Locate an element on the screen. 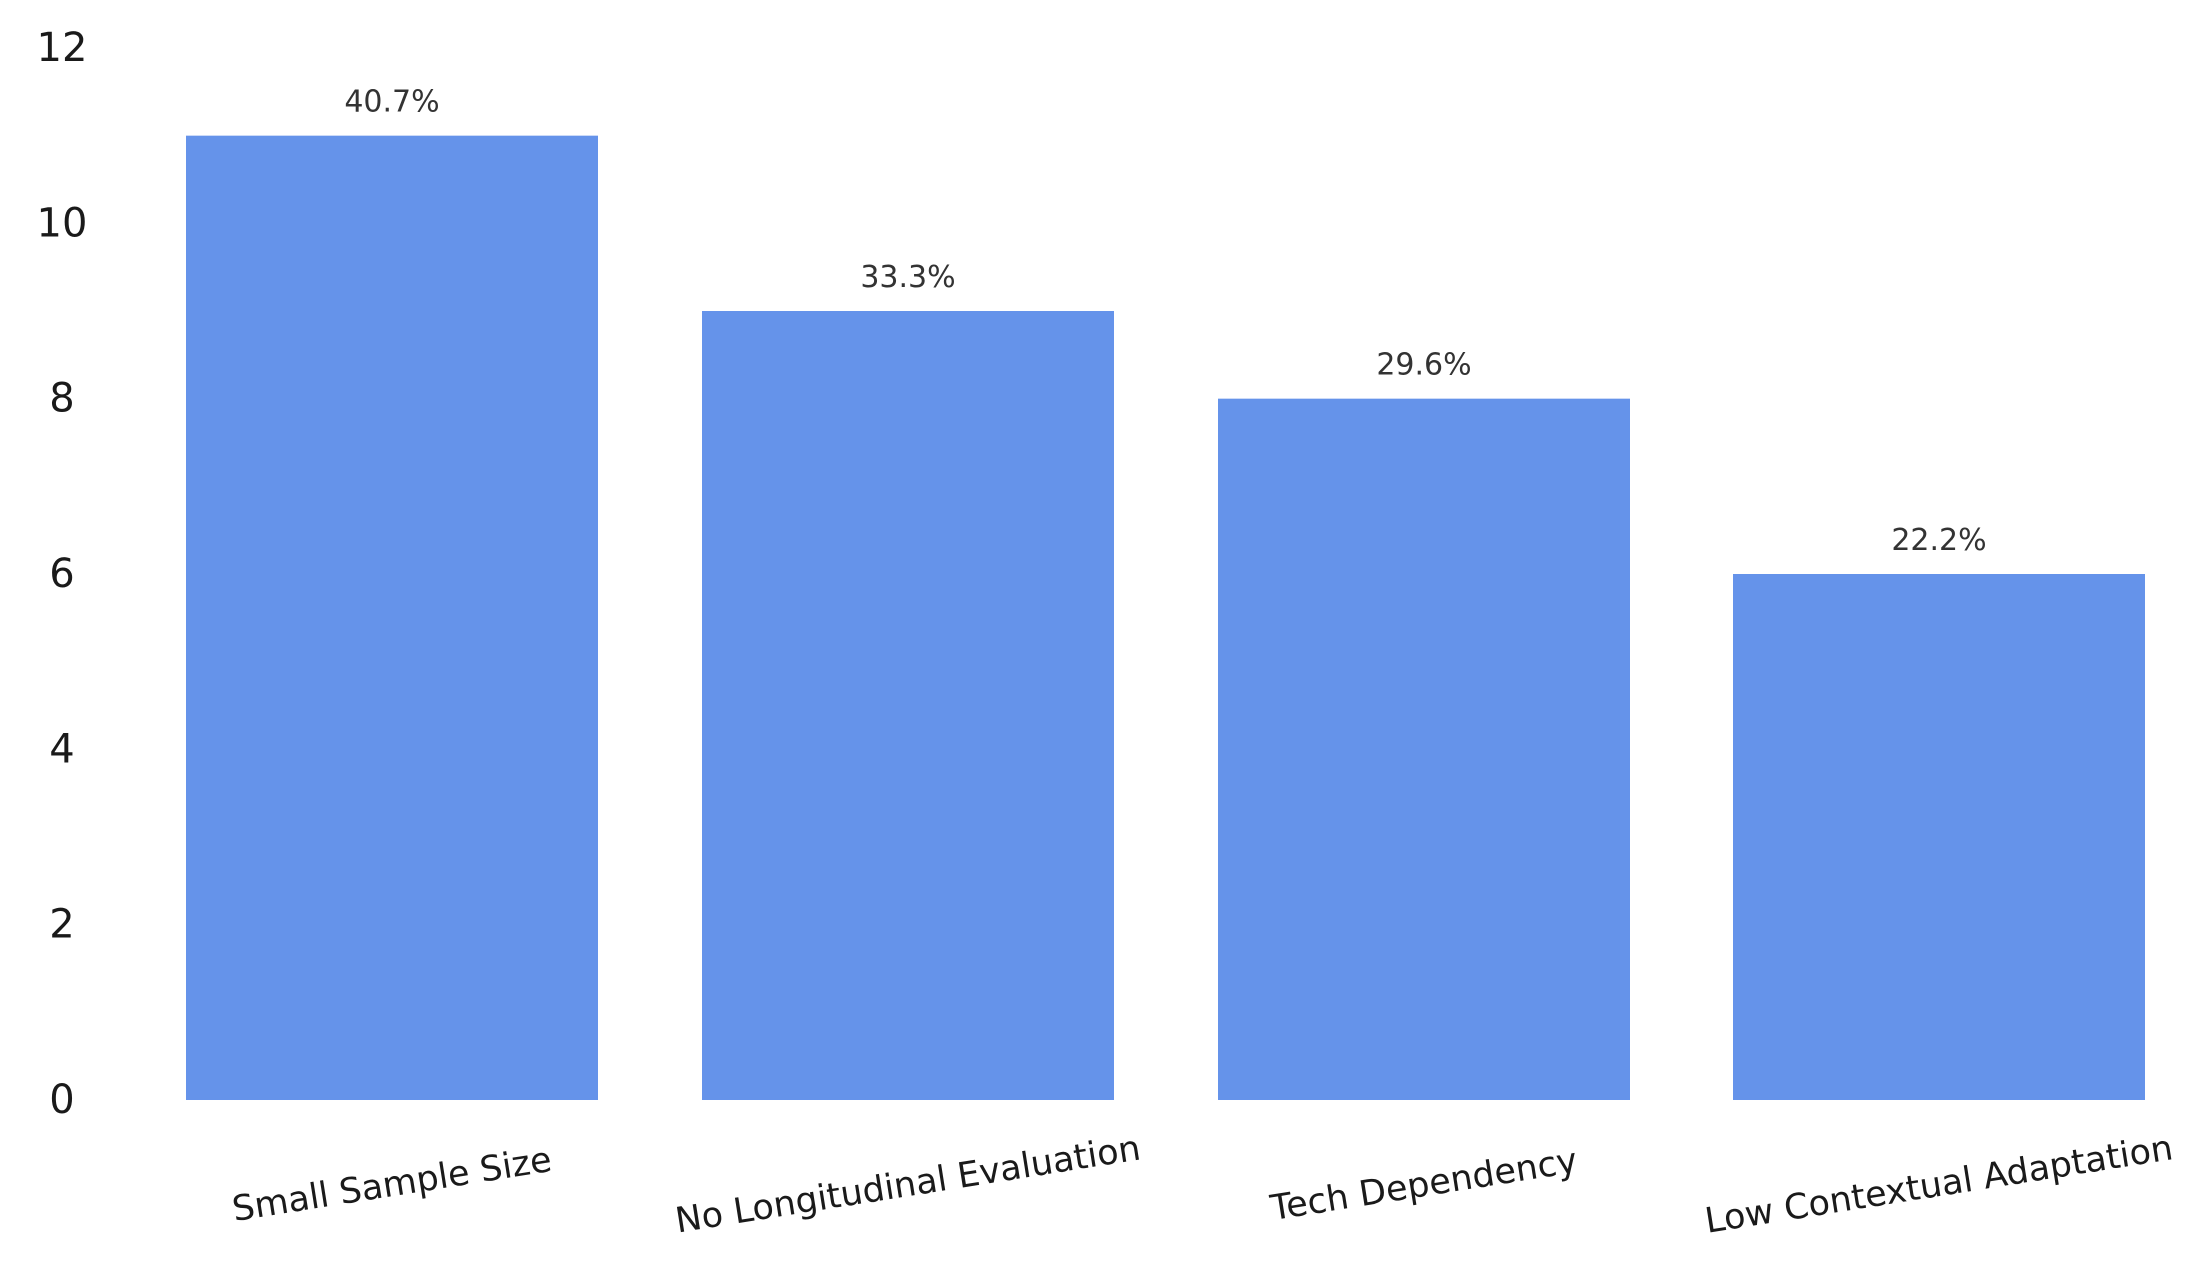 The height and width of the screenshot is (1266, 2197). bar-value-label: 22.2% is located at coordinates (1938, 540).